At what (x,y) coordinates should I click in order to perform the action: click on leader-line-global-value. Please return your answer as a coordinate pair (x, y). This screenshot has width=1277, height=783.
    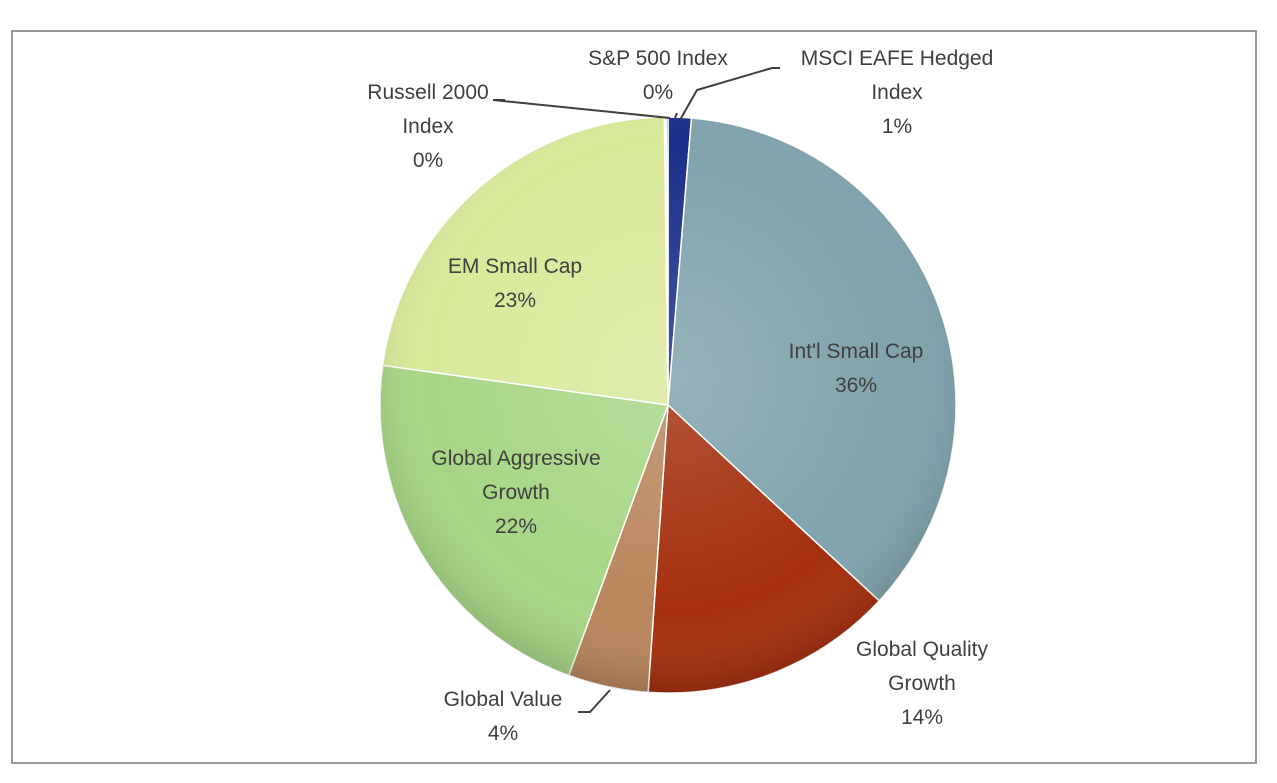
    Looking at the image, I should click on (594, 701).